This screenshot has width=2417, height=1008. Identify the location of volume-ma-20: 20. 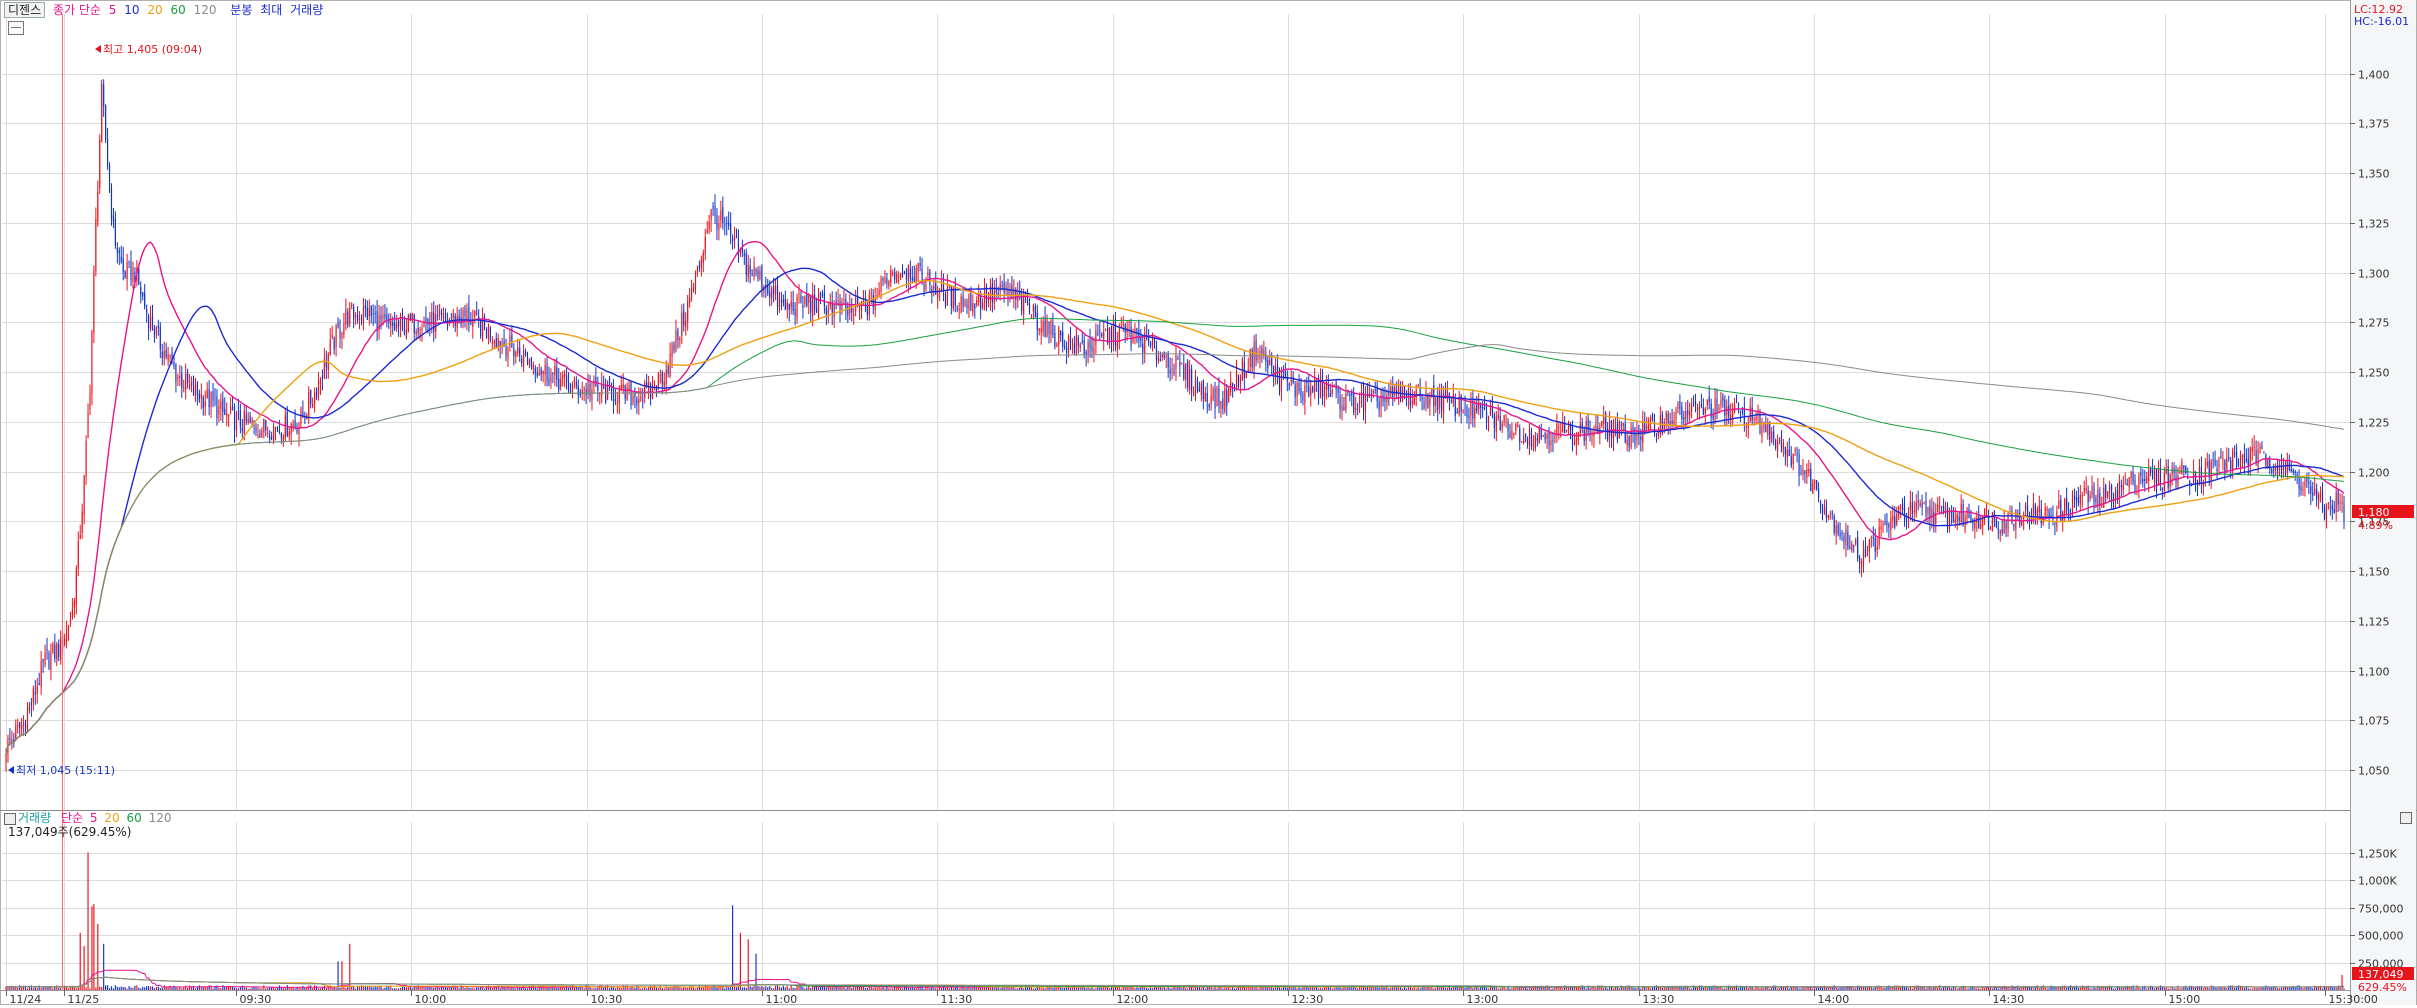
(112, 818).